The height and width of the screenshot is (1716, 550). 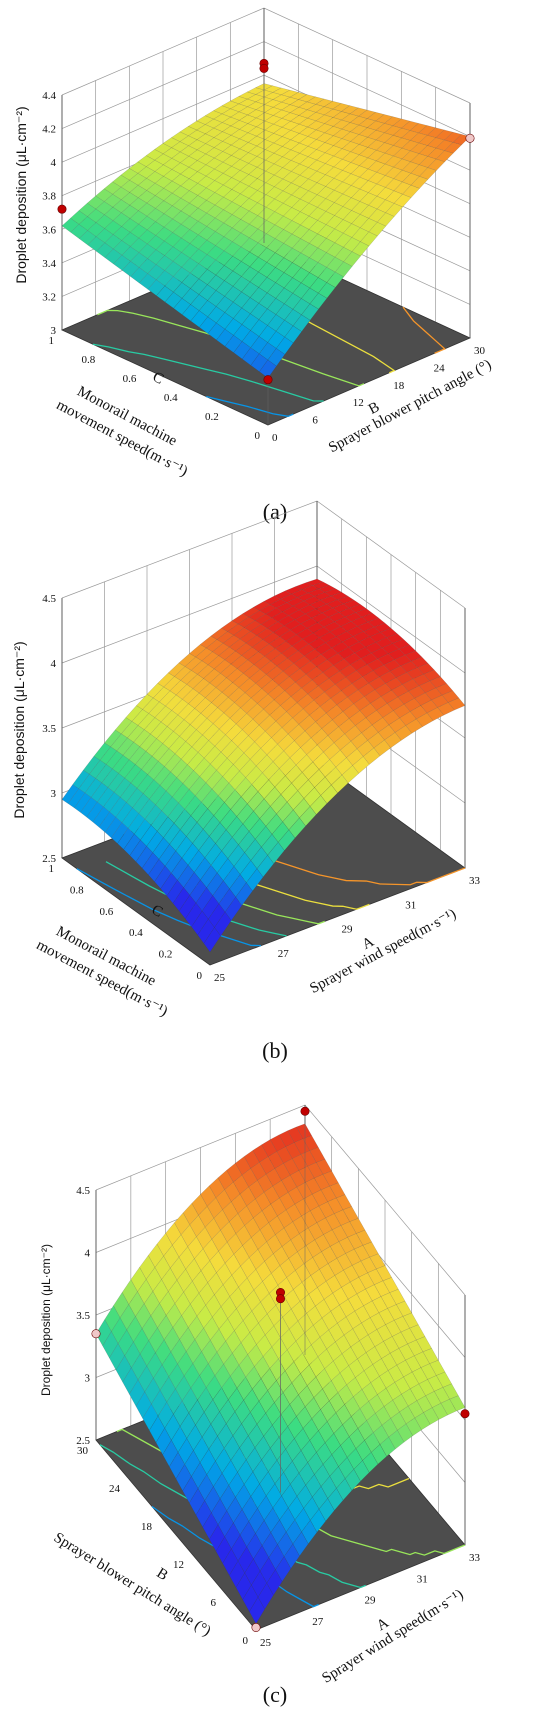 What do you see at coordinates (275, 1694) in the screenshot?
I see `caption-c: (c)` at bounding box center [275, 1694].